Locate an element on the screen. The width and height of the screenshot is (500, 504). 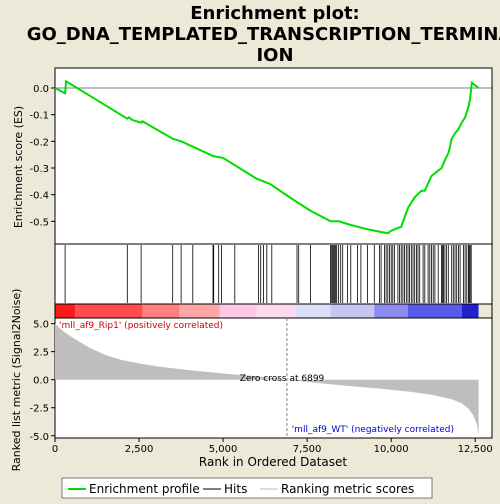
es-ytick-label: -0.2 is located at coordinates (39, 142).